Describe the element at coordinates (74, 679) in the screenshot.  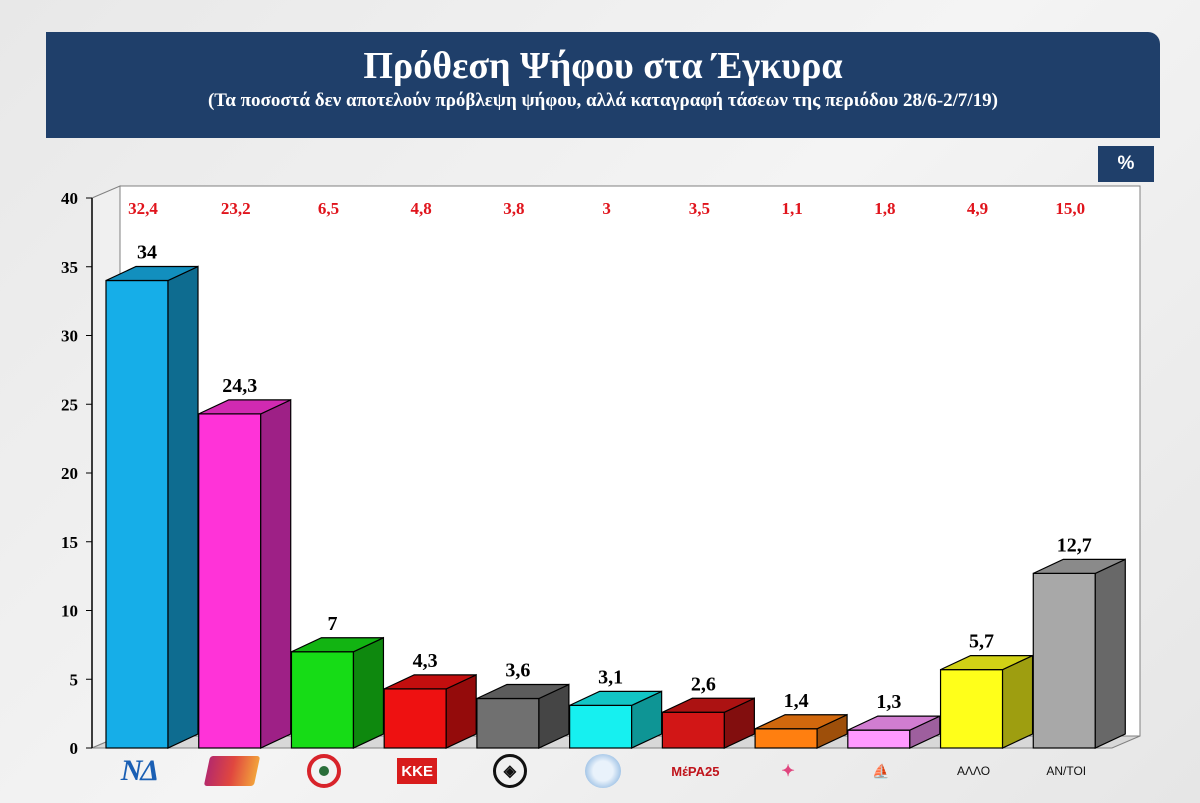
I see `y-tick-label: 5` at that location.